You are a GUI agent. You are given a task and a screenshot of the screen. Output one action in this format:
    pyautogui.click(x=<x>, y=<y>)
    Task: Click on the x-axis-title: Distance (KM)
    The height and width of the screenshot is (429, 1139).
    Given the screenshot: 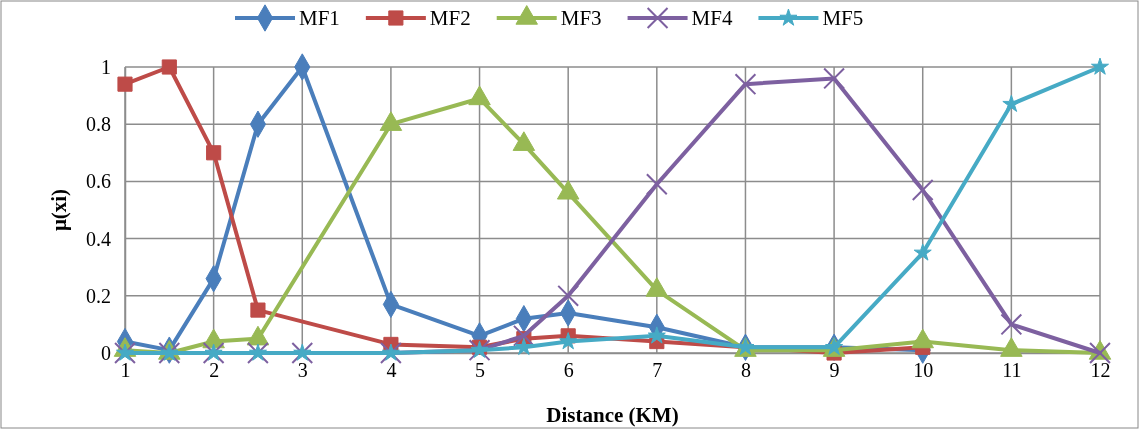 What is the action you would take?
    pyautogui.click(x=612, y=415)
    